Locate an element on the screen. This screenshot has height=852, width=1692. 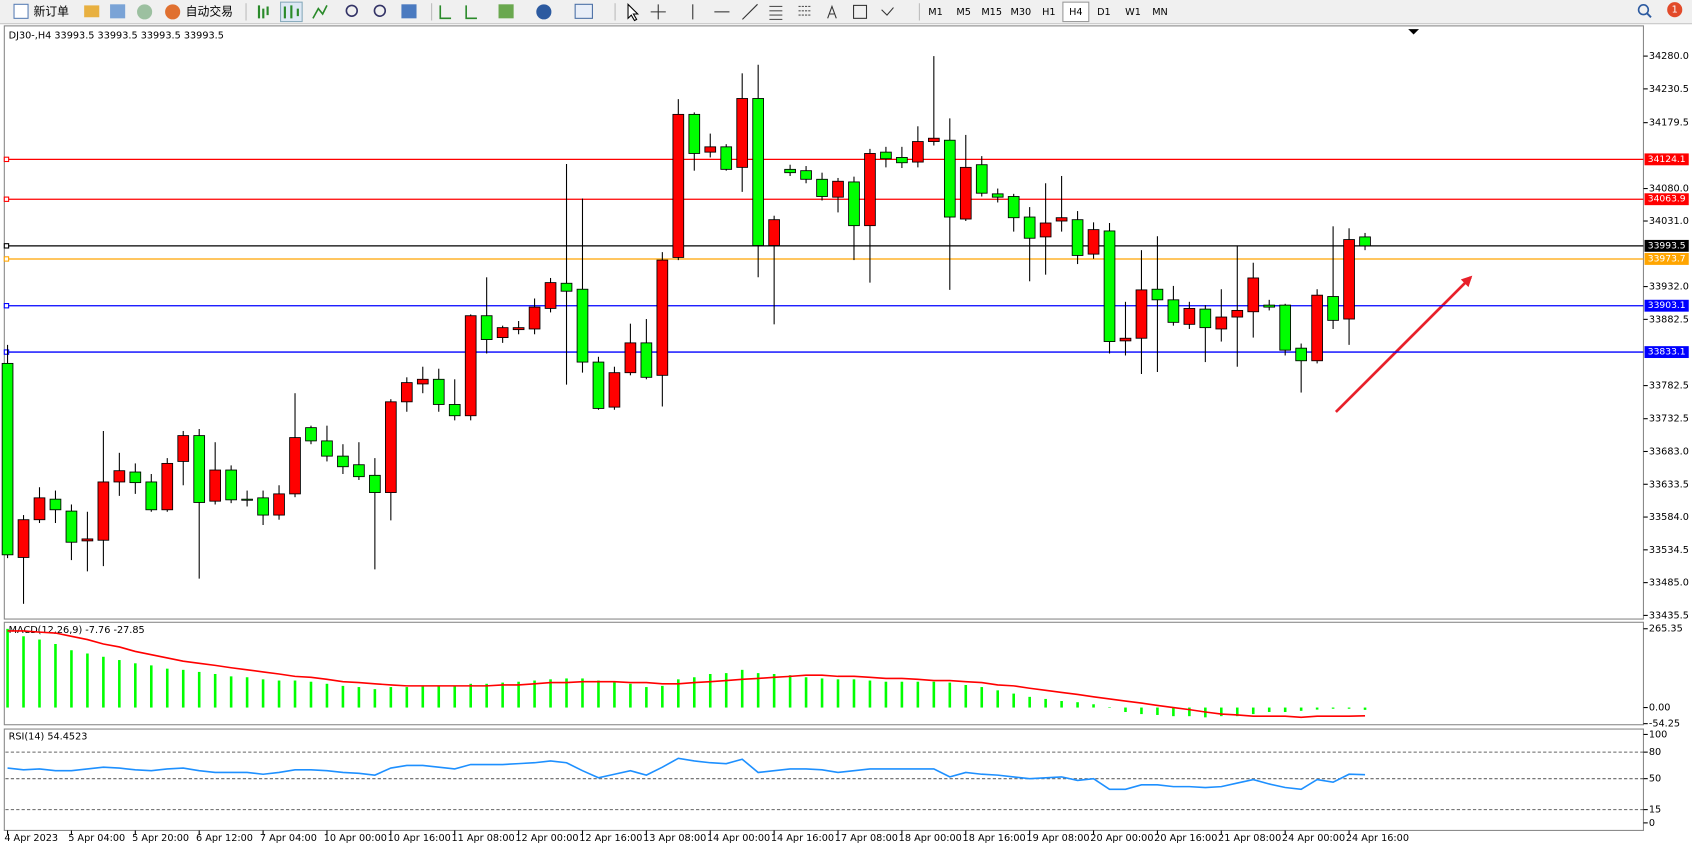
timeframe-active is located at coordinates (1076, 12).